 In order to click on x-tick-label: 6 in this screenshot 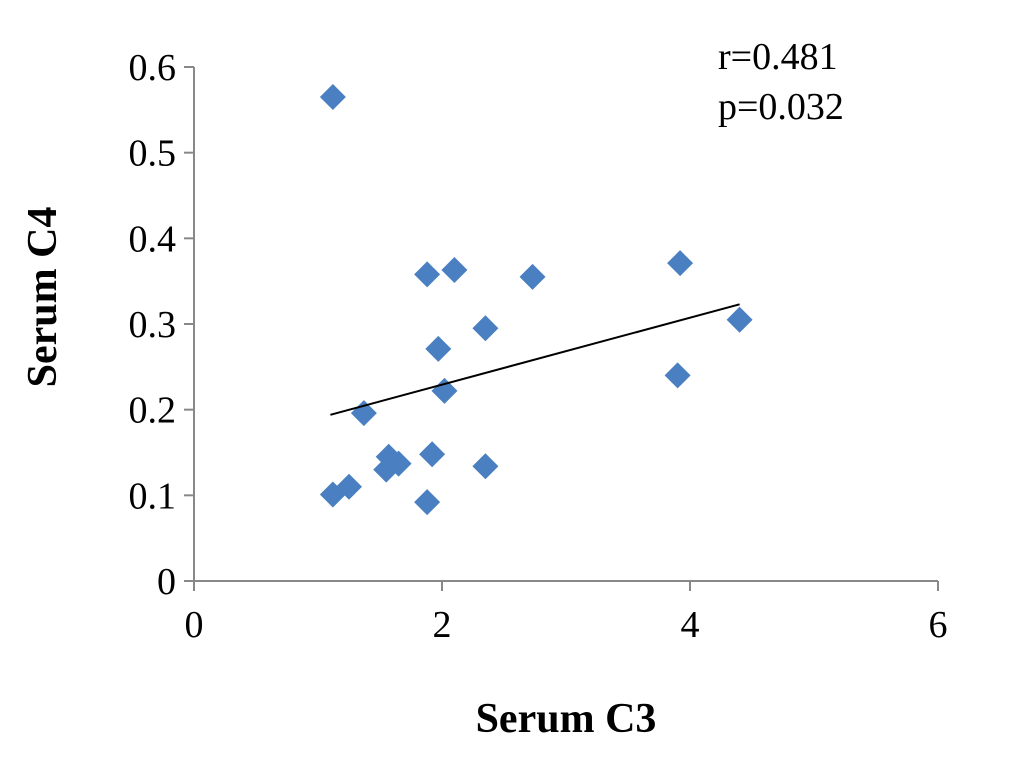, I will do `click(938, 625)`.